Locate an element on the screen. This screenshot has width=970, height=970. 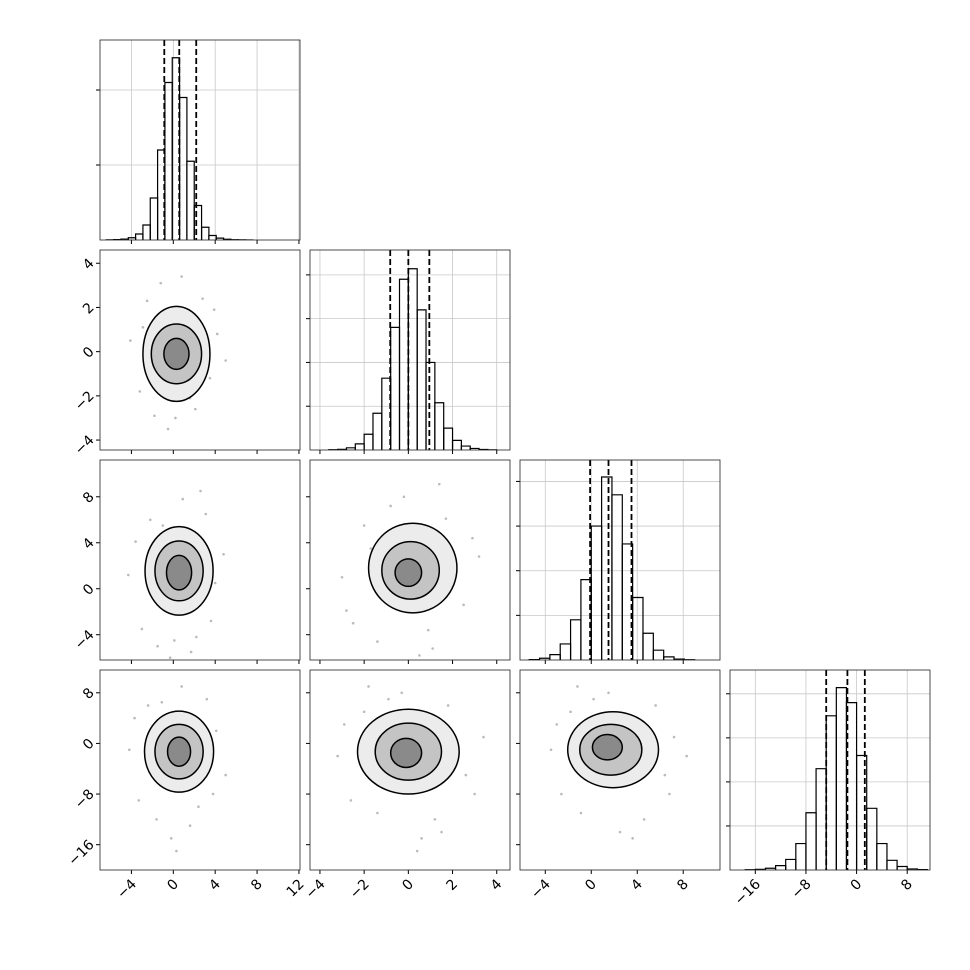
y-tick-label: −16 is located at coordinates (81, 853).